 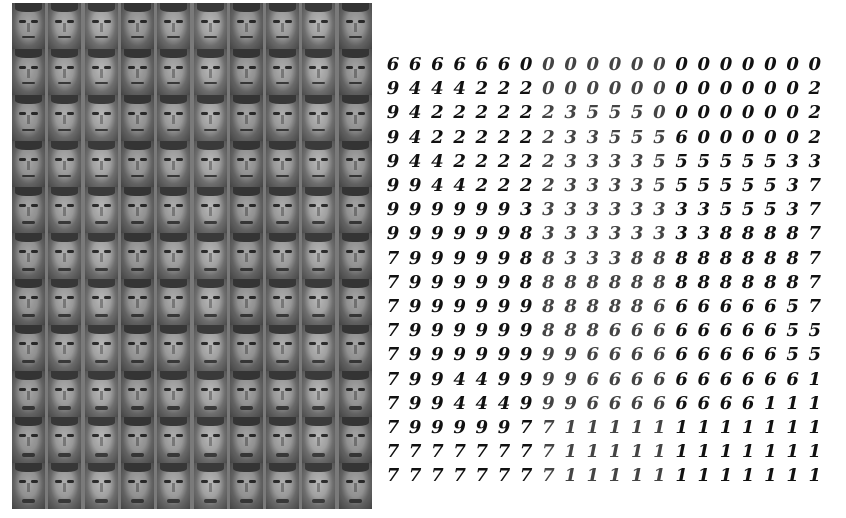 I want to click on digit-cell: 5, so click(x=770, y=210).